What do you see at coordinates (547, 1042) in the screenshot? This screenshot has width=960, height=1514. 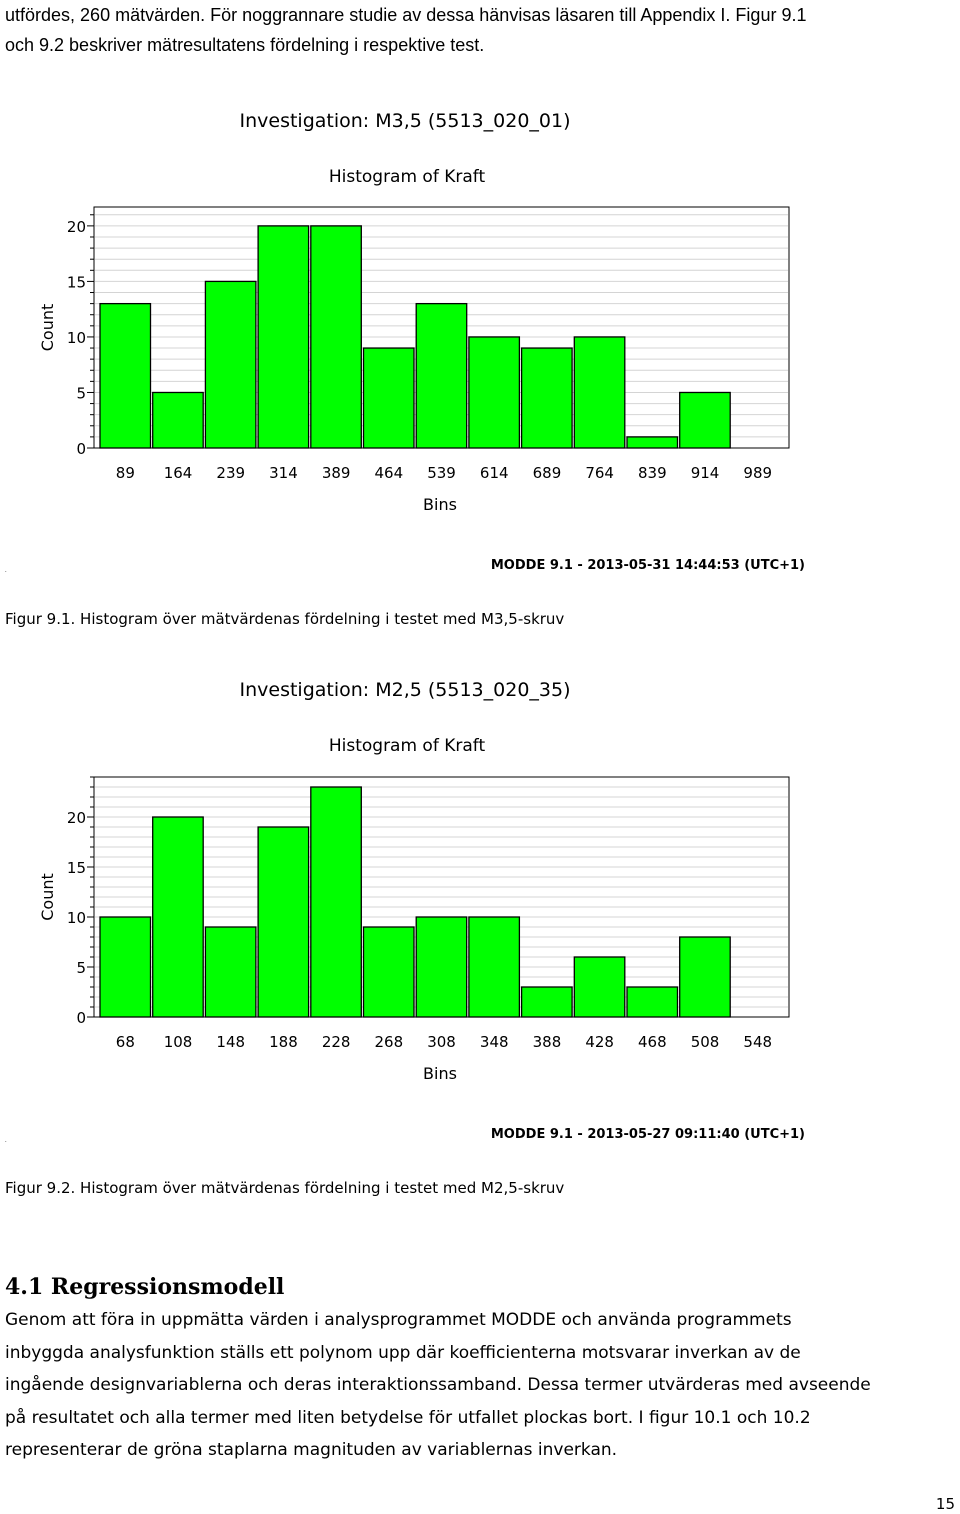 I see `x-tick-label: 388` at bounding box center [547, 1042].